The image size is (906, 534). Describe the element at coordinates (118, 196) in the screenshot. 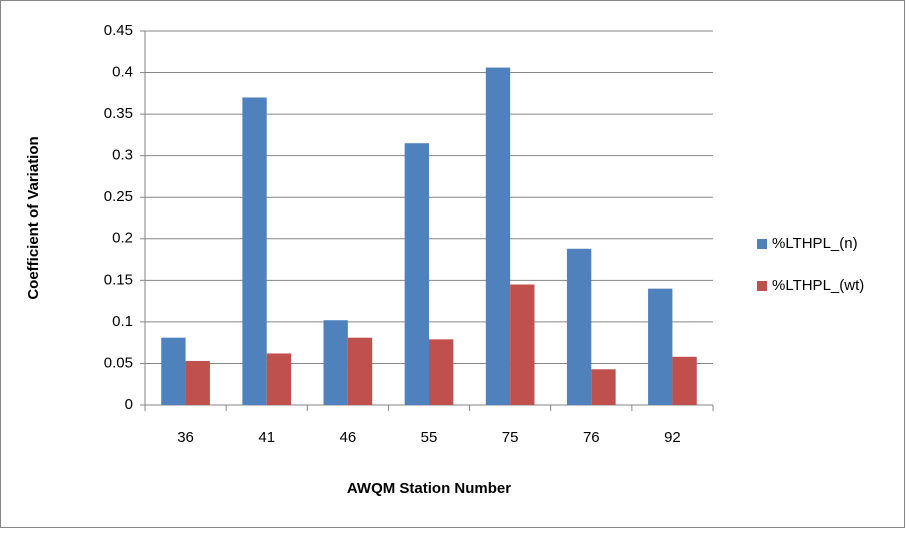

I see `y-tick-label: 0.25` at that location.